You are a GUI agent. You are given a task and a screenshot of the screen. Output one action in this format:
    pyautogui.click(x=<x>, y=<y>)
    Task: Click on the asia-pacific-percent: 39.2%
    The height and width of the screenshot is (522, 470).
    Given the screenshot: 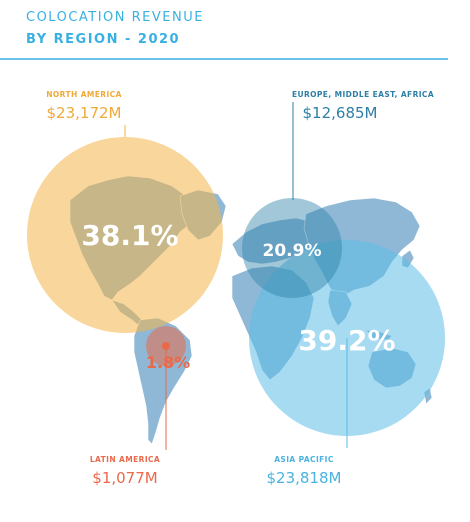 What is the action you would take?
    pyautogui.click(x=346, y=340)
    